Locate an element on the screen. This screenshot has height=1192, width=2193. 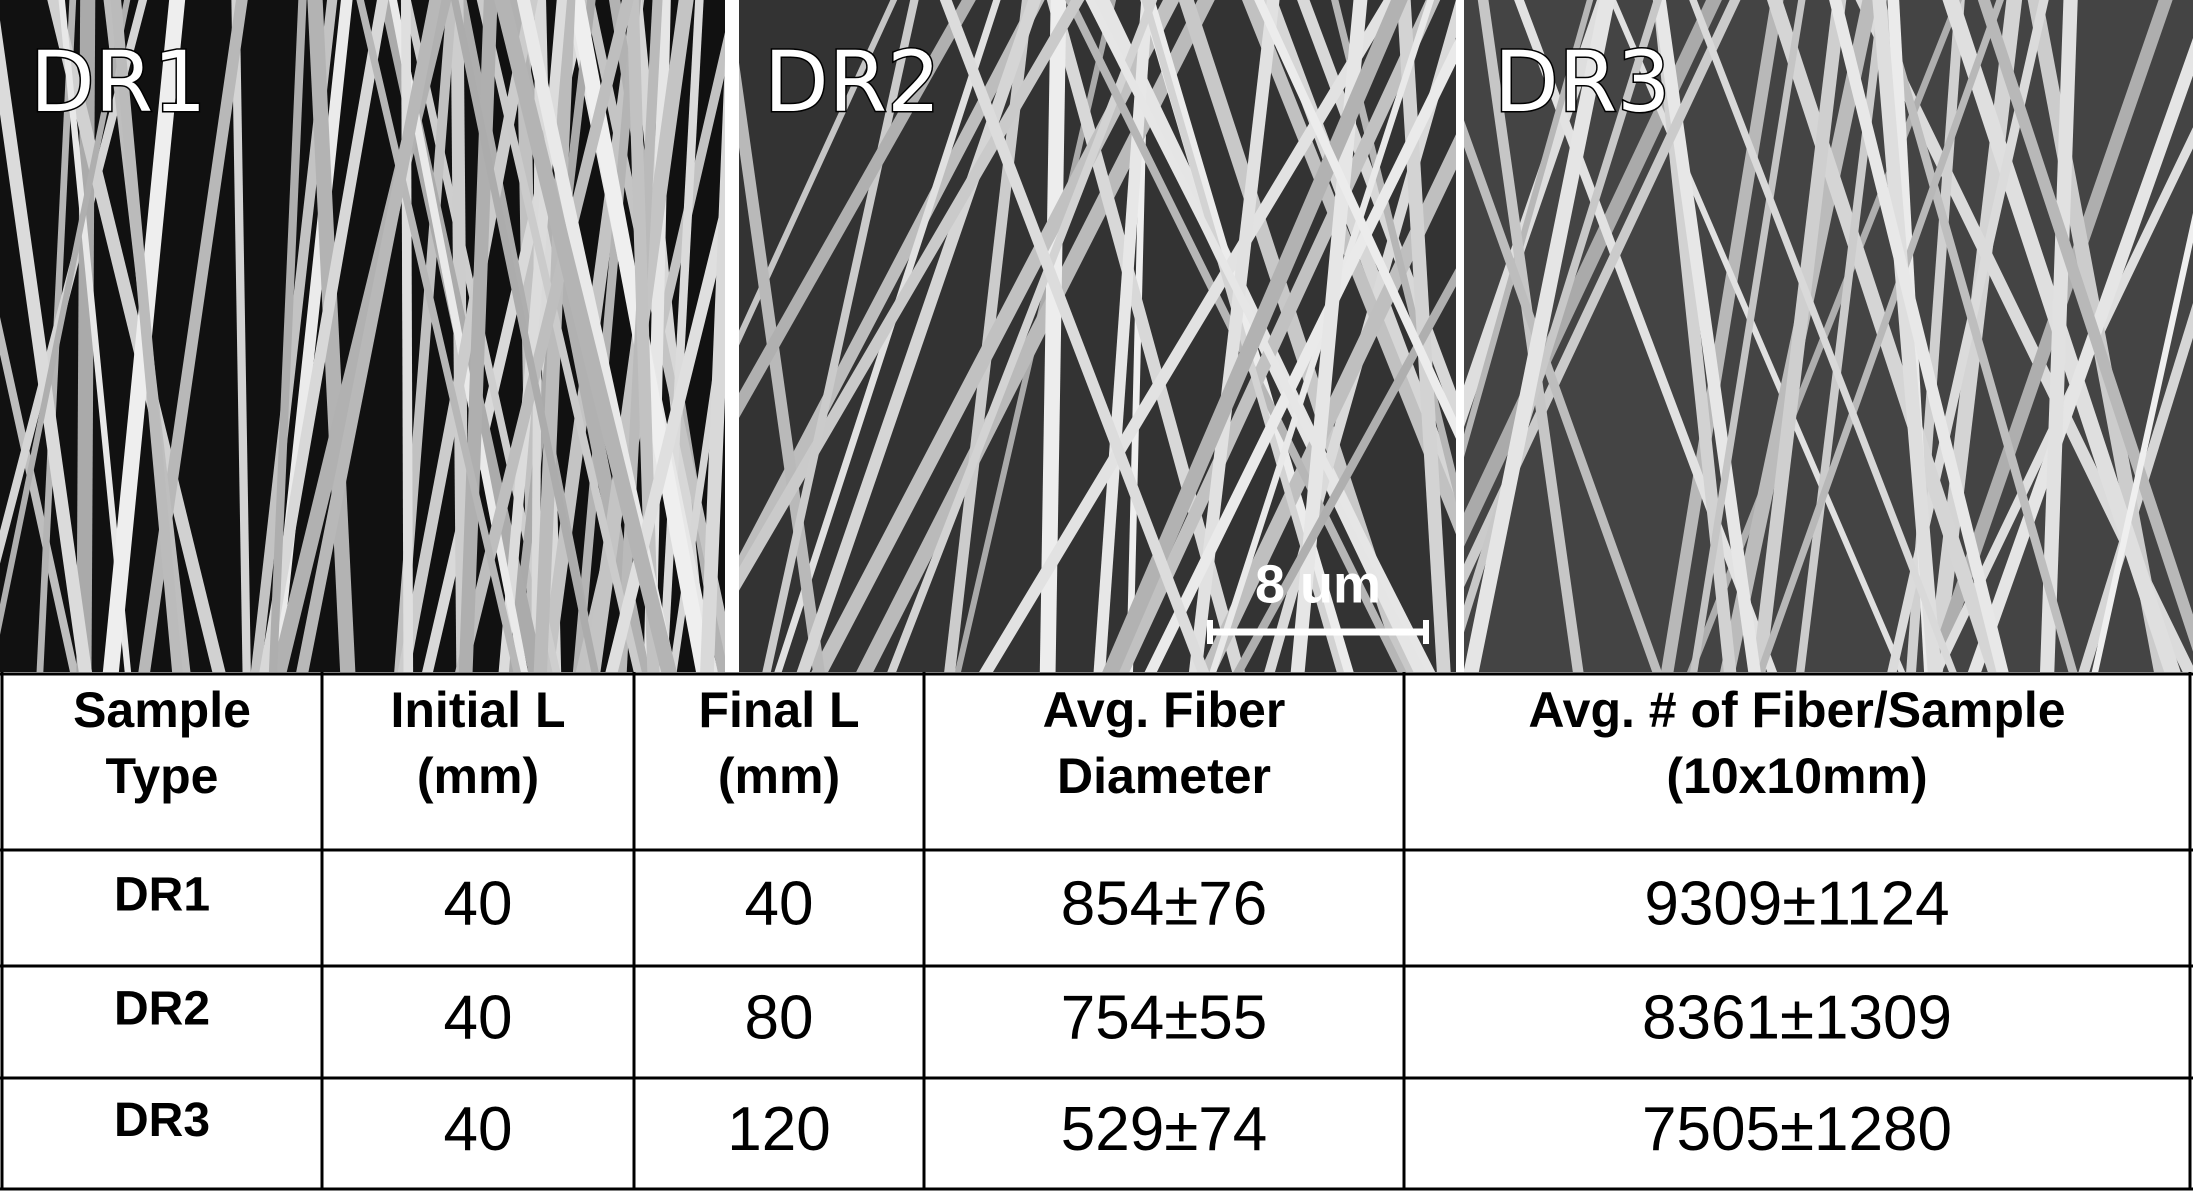
row-label: DR1 is located at coordinates (162, 895).